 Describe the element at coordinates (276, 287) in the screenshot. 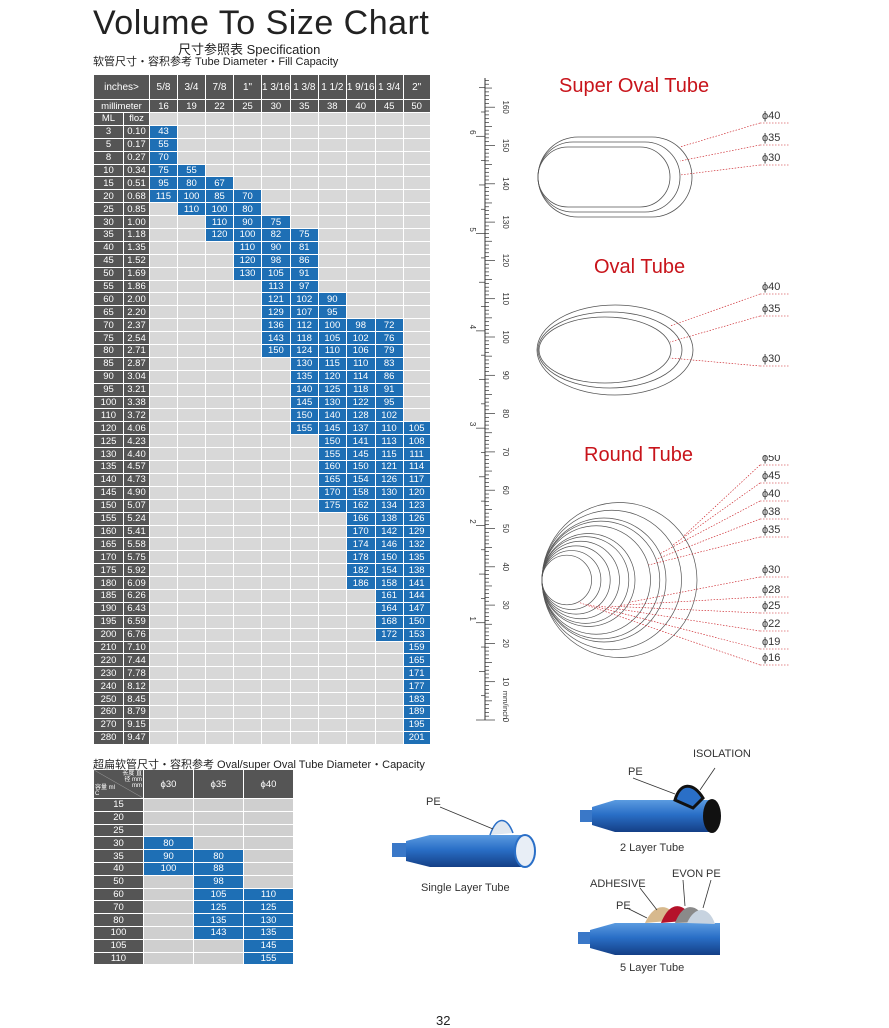

I see `capacity-cell: 113` at that location.